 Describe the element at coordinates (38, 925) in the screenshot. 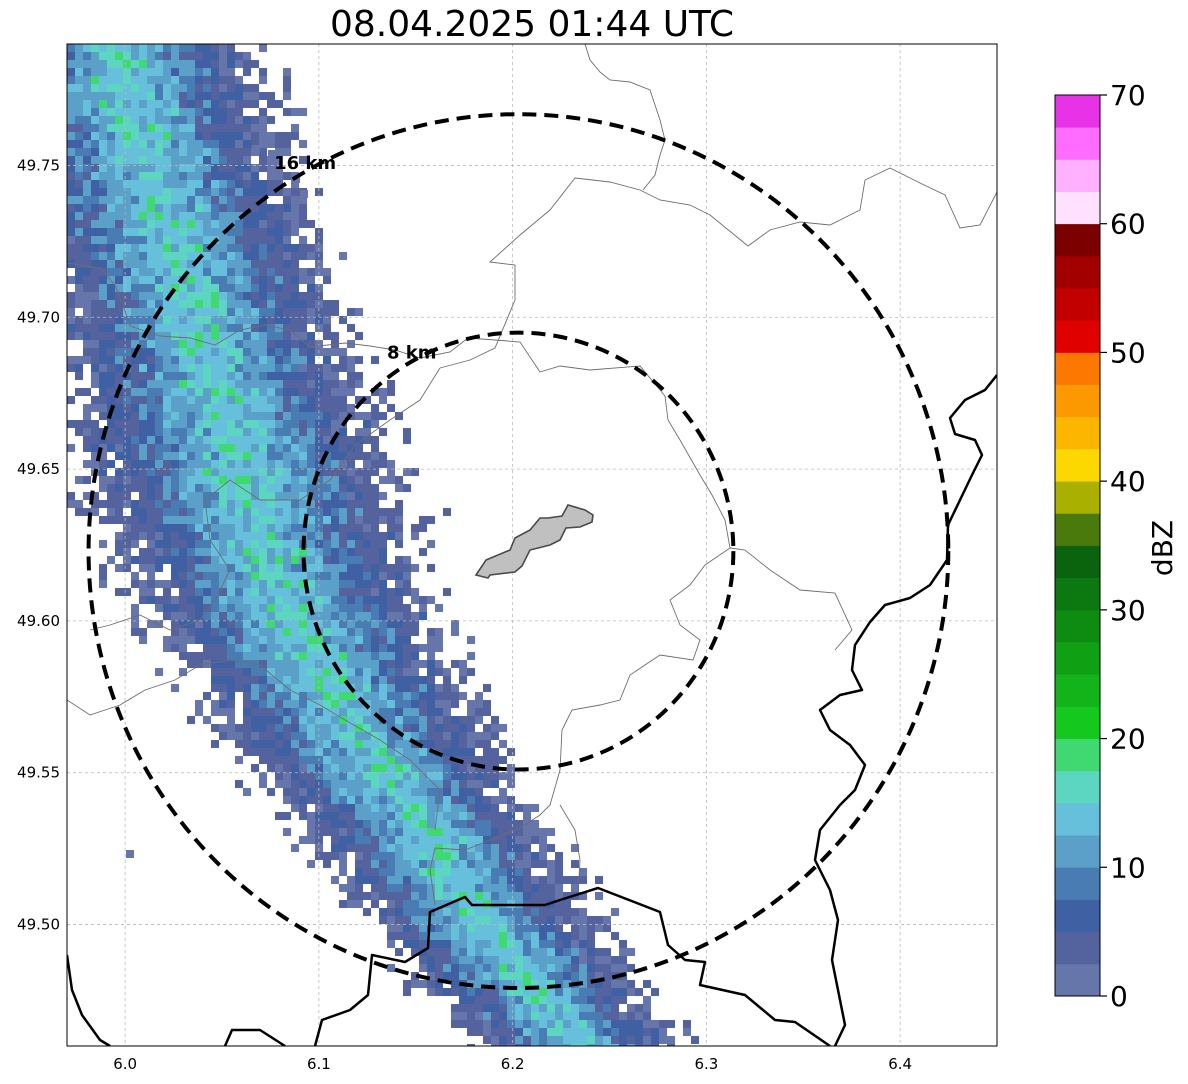

I see `y-tick-label: 49.50` at that location.